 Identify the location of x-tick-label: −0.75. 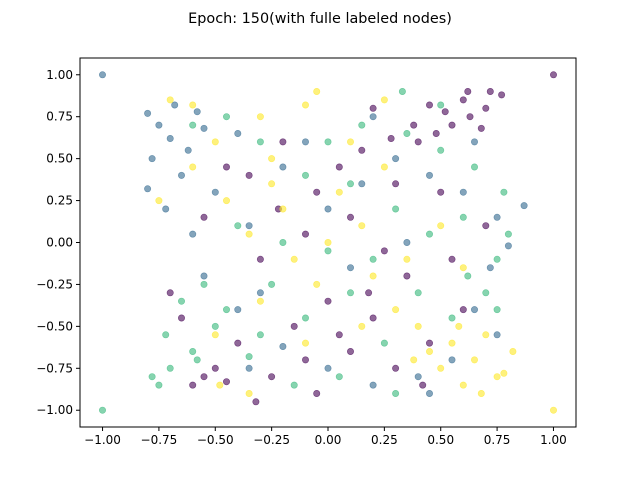
(159, 440).